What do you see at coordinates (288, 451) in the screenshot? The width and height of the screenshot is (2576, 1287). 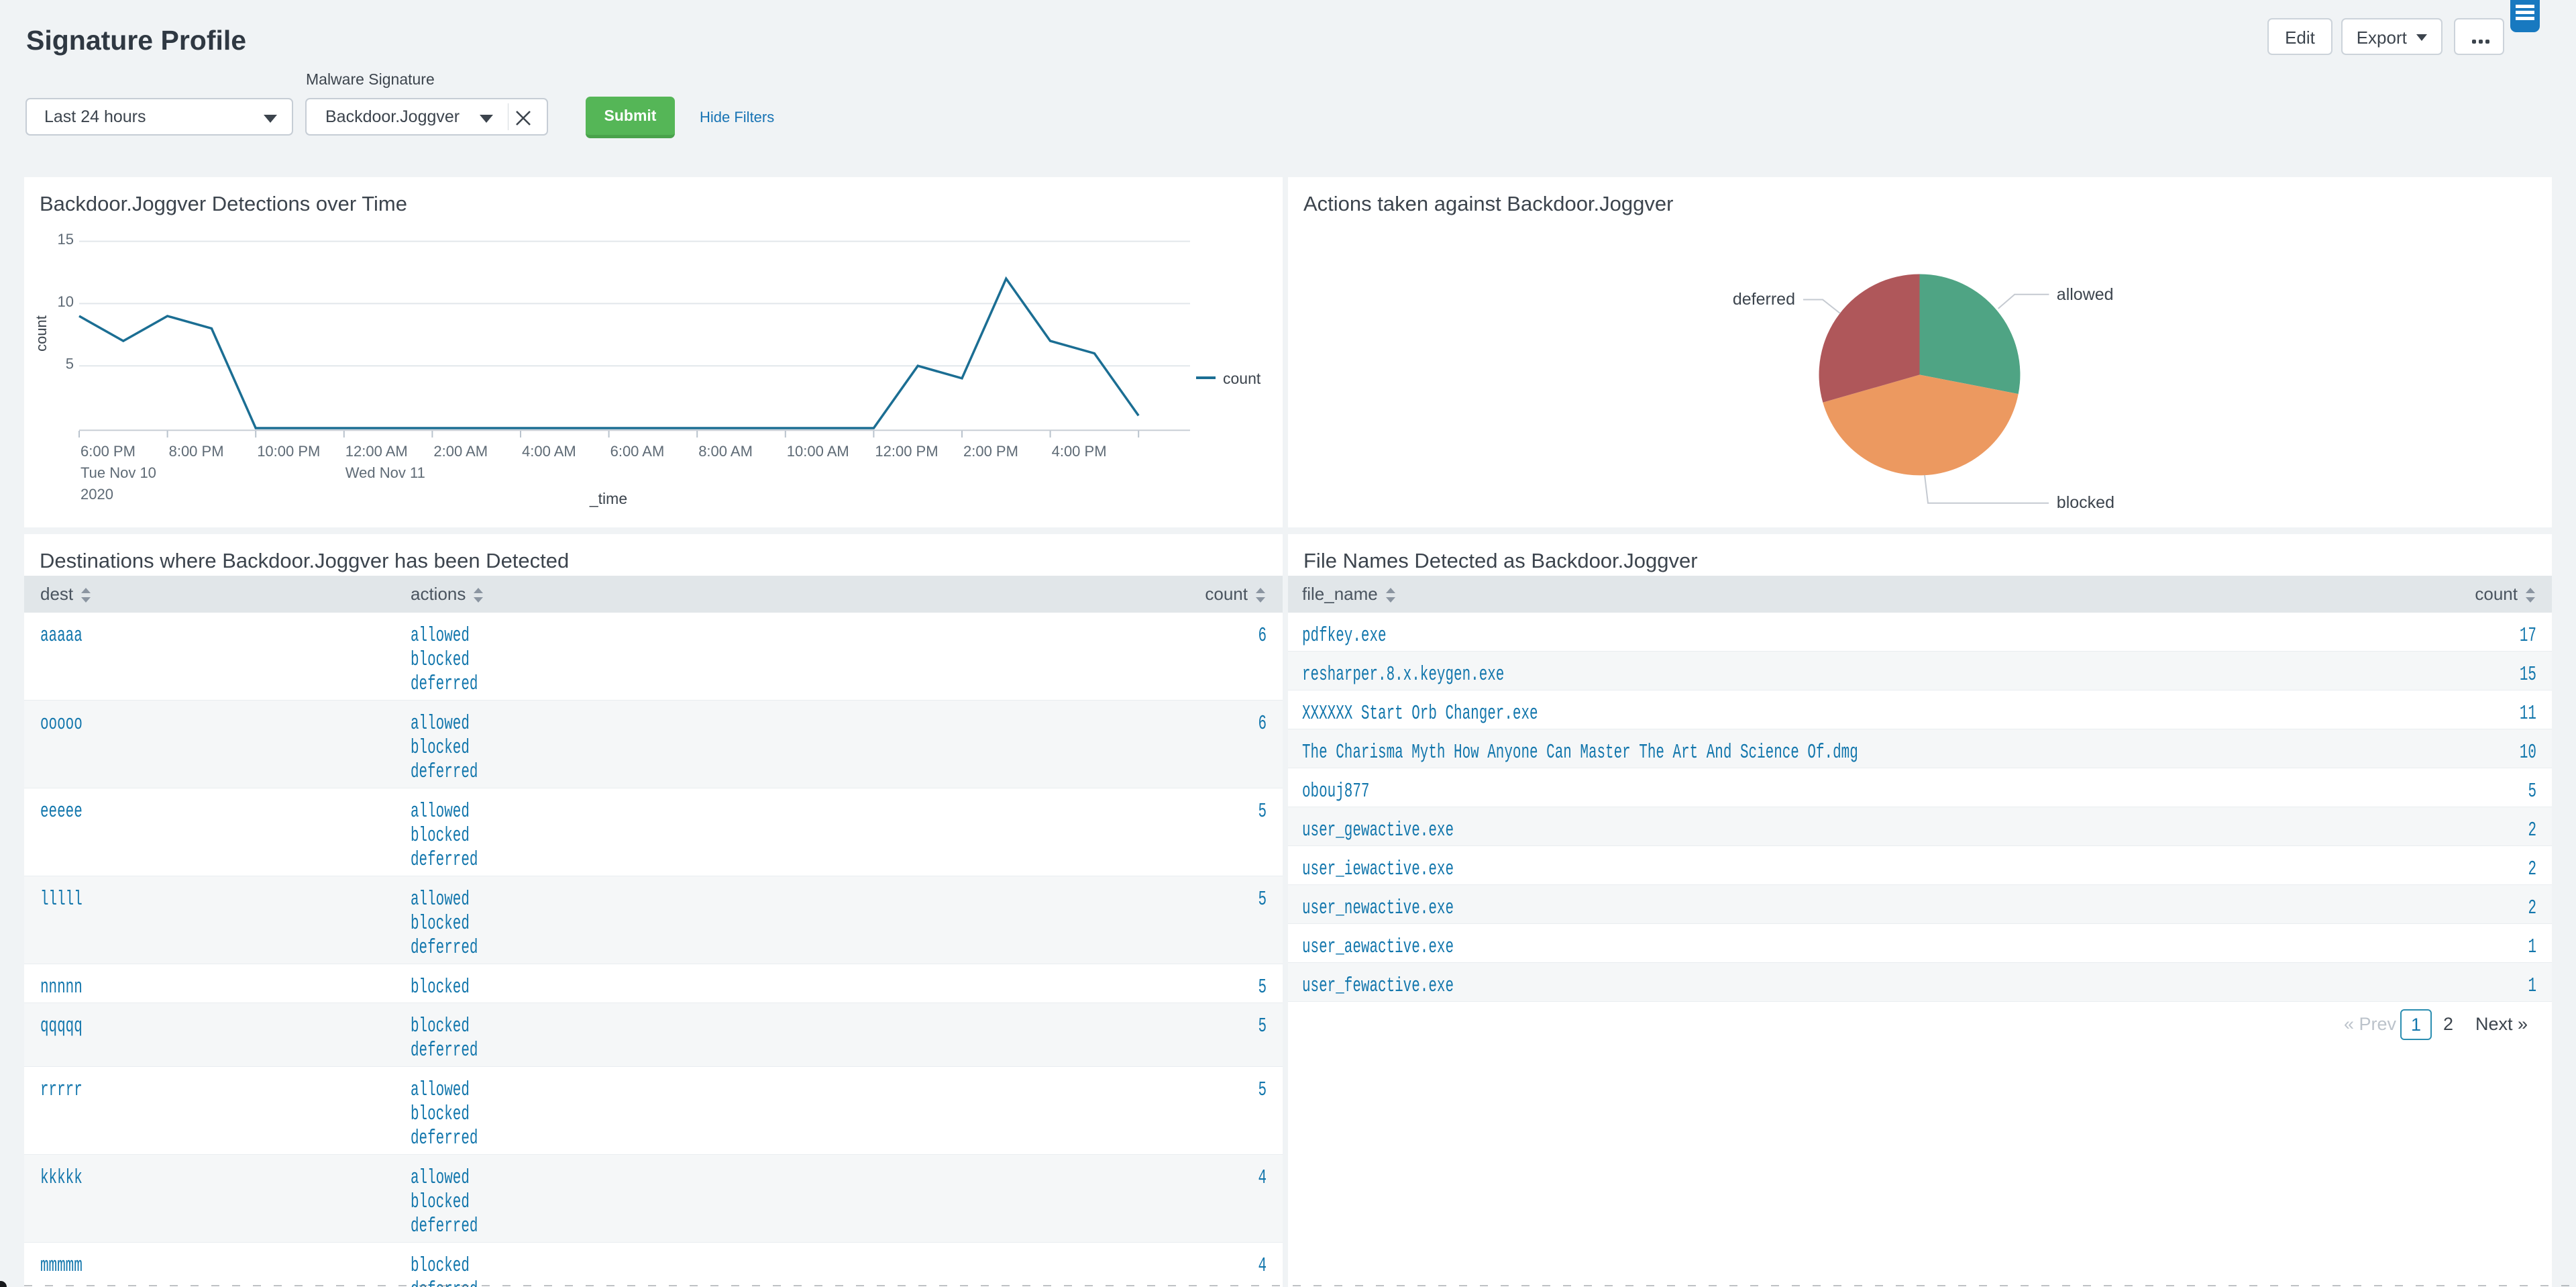 I see `svg-text: 10:00 PM` at bounding box center [288, 451].